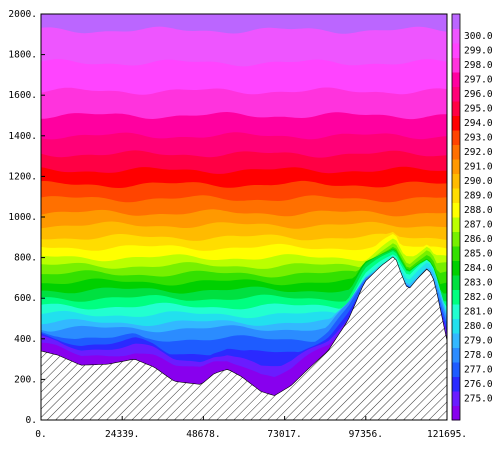  I want to click on colorbar-label: 275.0, so click(478, 398).